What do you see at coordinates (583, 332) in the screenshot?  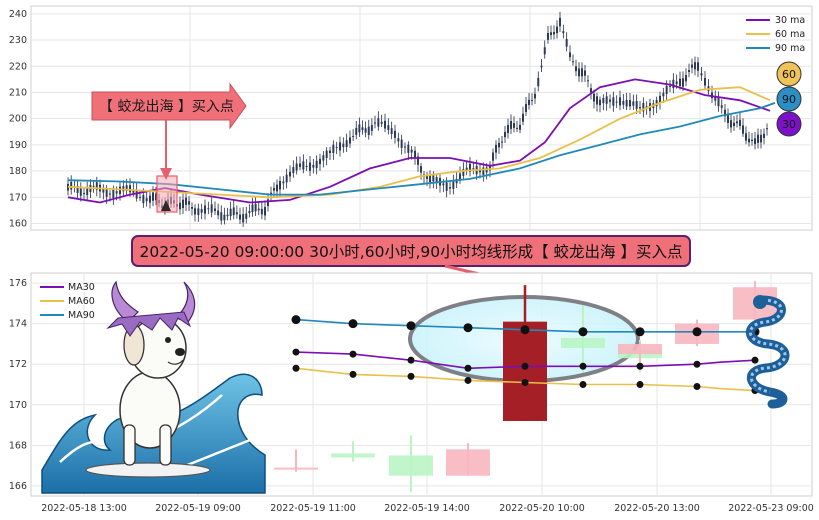 I see `ma-point-ma90` at bounding box center [583, 332].